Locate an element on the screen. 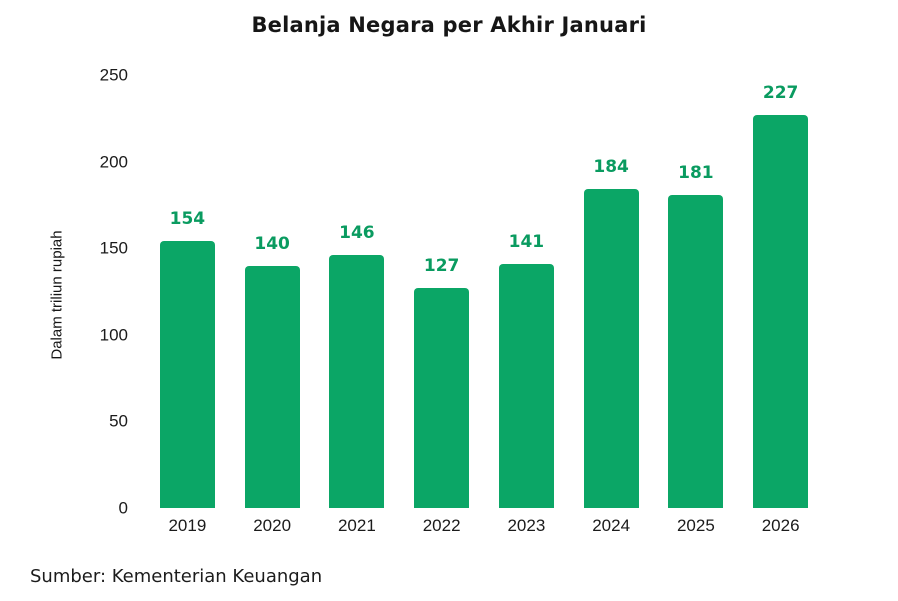  x-tick-label: 2023 is located at coordinates (526, 525).